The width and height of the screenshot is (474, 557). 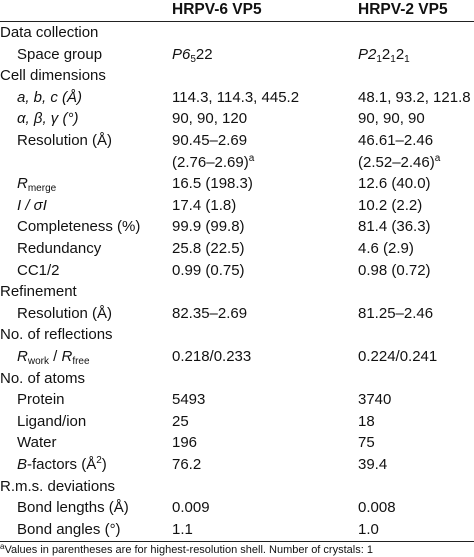 What do you see at coordinates (196, 443) in the screenshot?
I see `table-row-water: Water 196 75` at bounding box center [196, 443].